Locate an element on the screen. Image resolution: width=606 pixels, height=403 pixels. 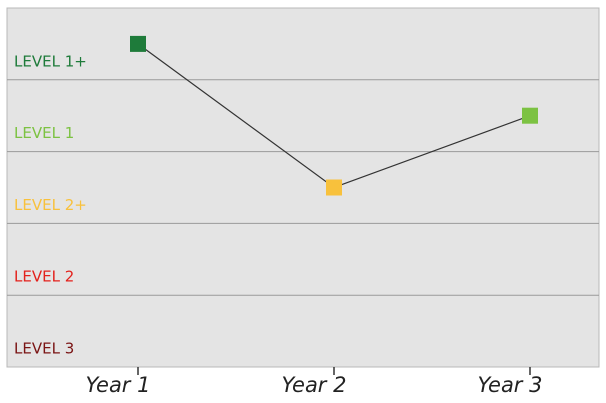
y-tick-label: LEVEL 3 is located at coordinates (44, 349).